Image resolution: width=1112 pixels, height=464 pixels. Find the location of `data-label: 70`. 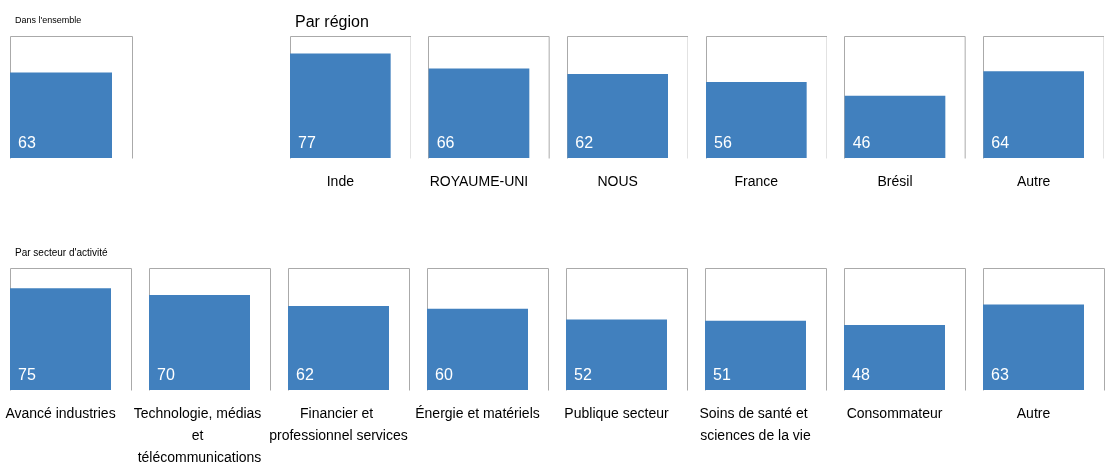

data-label: 70 is located at coordinates (166, 374).